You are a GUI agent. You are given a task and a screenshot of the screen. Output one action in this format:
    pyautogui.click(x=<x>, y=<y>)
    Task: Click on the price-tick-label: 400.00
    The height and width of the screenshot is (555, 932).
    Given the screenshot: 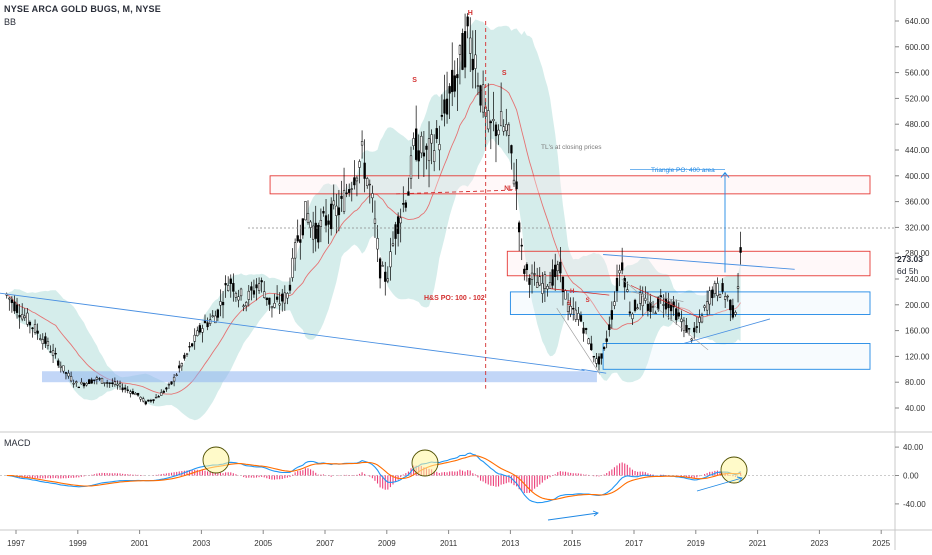 What is the action you would take?
    pyautogui.click(x=917, y=176)
    